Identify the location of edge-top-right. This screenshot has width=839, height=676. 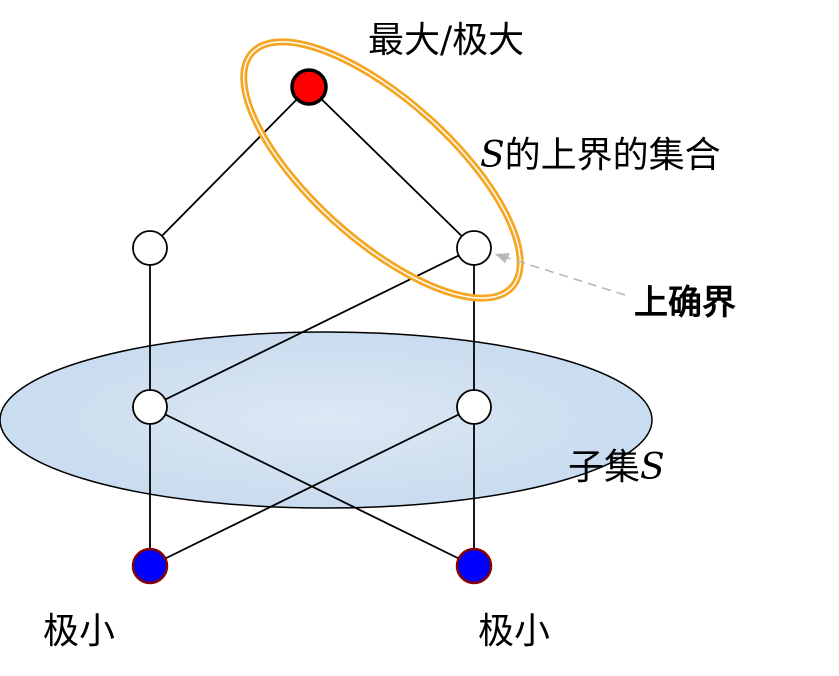
(391, 167).